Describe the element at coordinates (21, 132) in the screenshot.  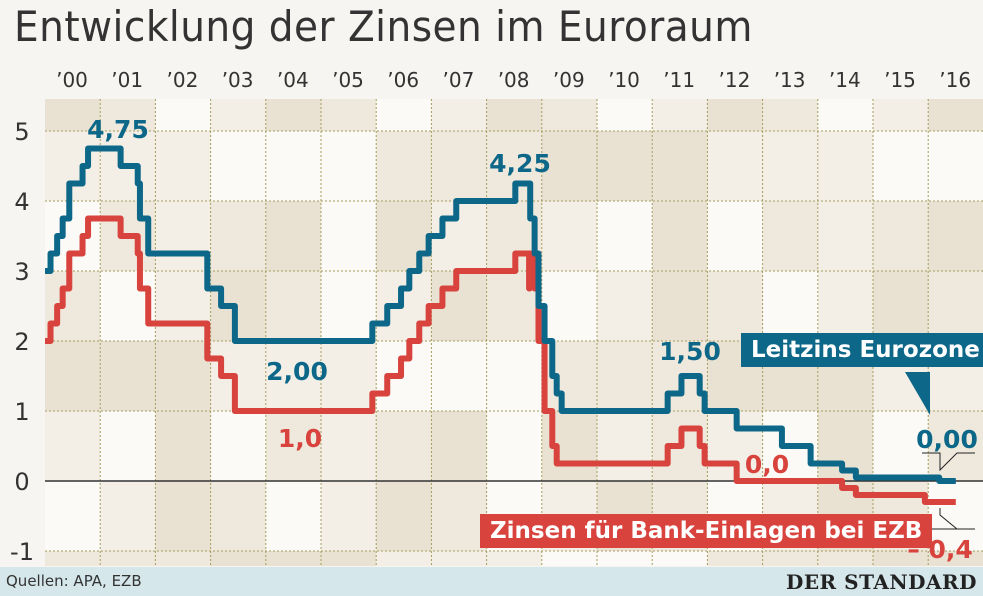
I see `y-tick-label: 5` at that location.